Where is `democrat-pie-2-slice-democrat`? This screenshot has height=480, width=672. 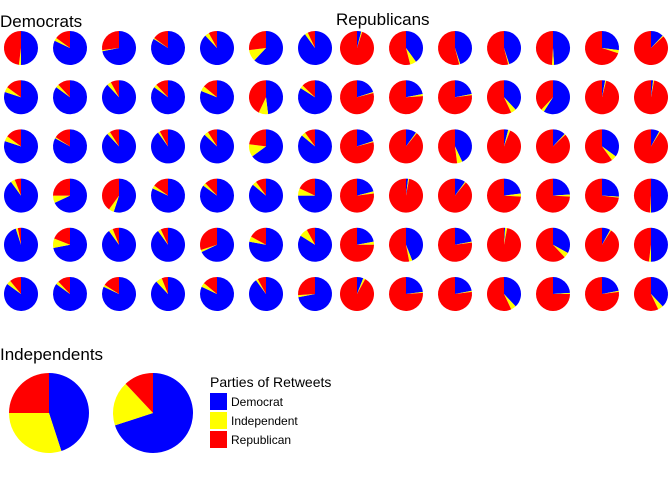
democrat-pie-2-slice-democrat is located at coordinates (70, 48).